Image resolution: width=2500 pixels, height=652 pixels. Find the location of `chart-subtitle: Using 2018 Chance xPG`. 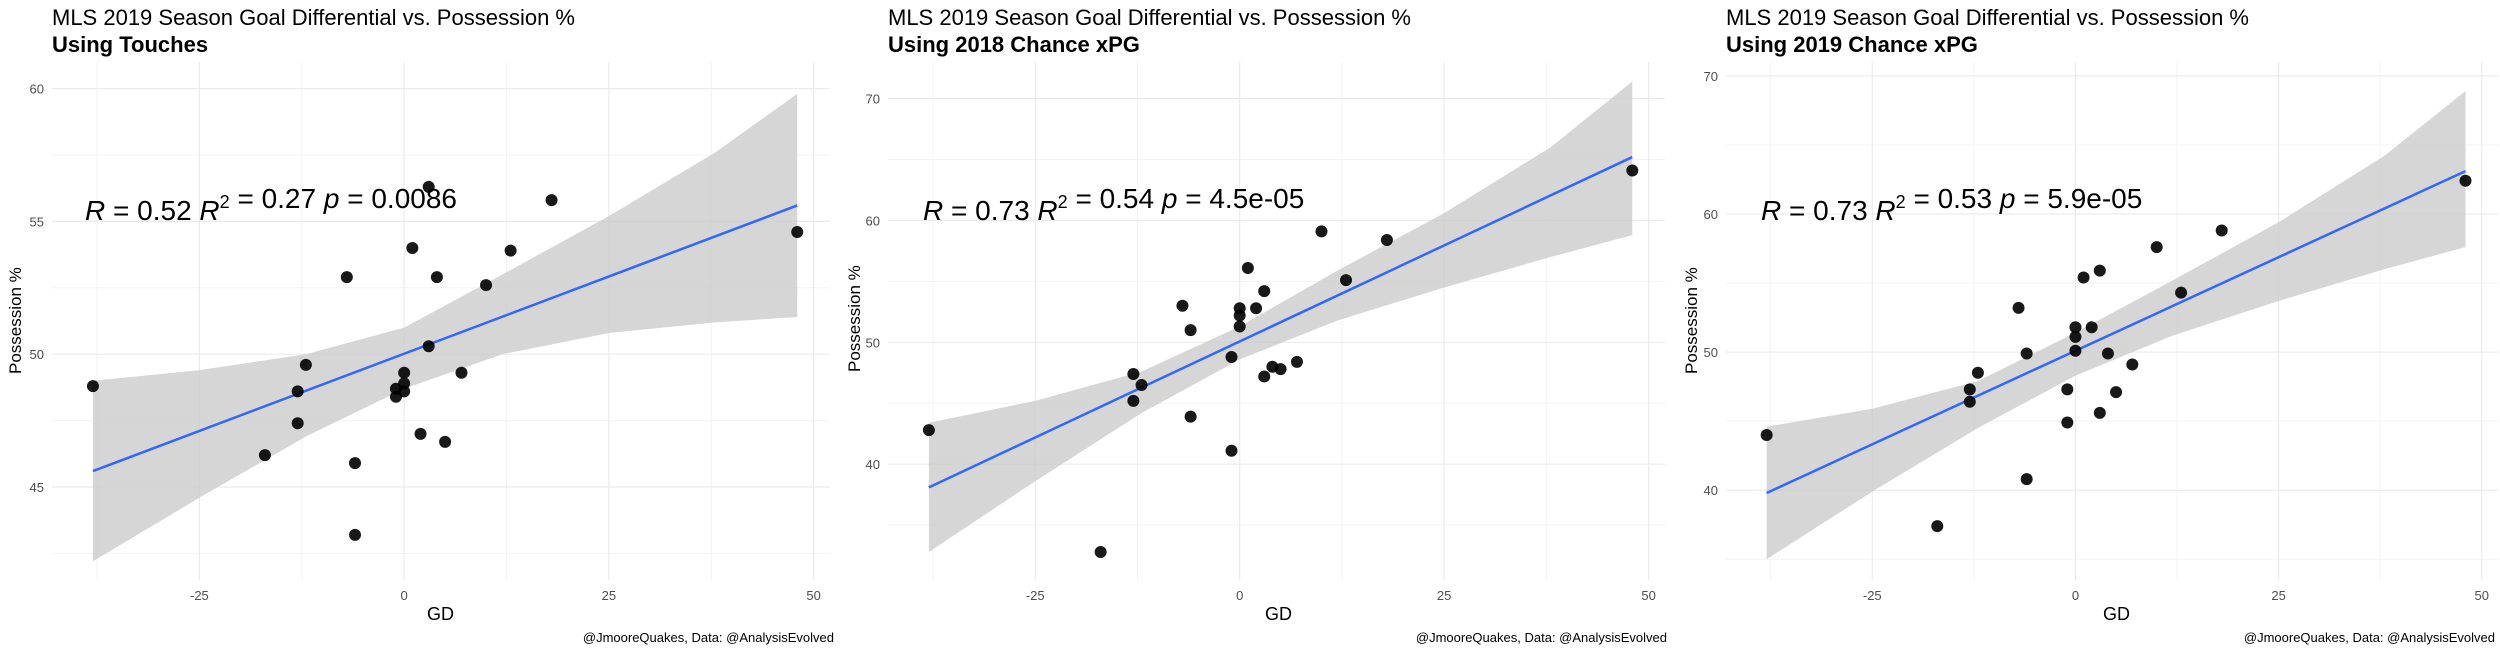

chart-subtitle: Using 2018 Chance xPG is located at coordinates (1014, 44).